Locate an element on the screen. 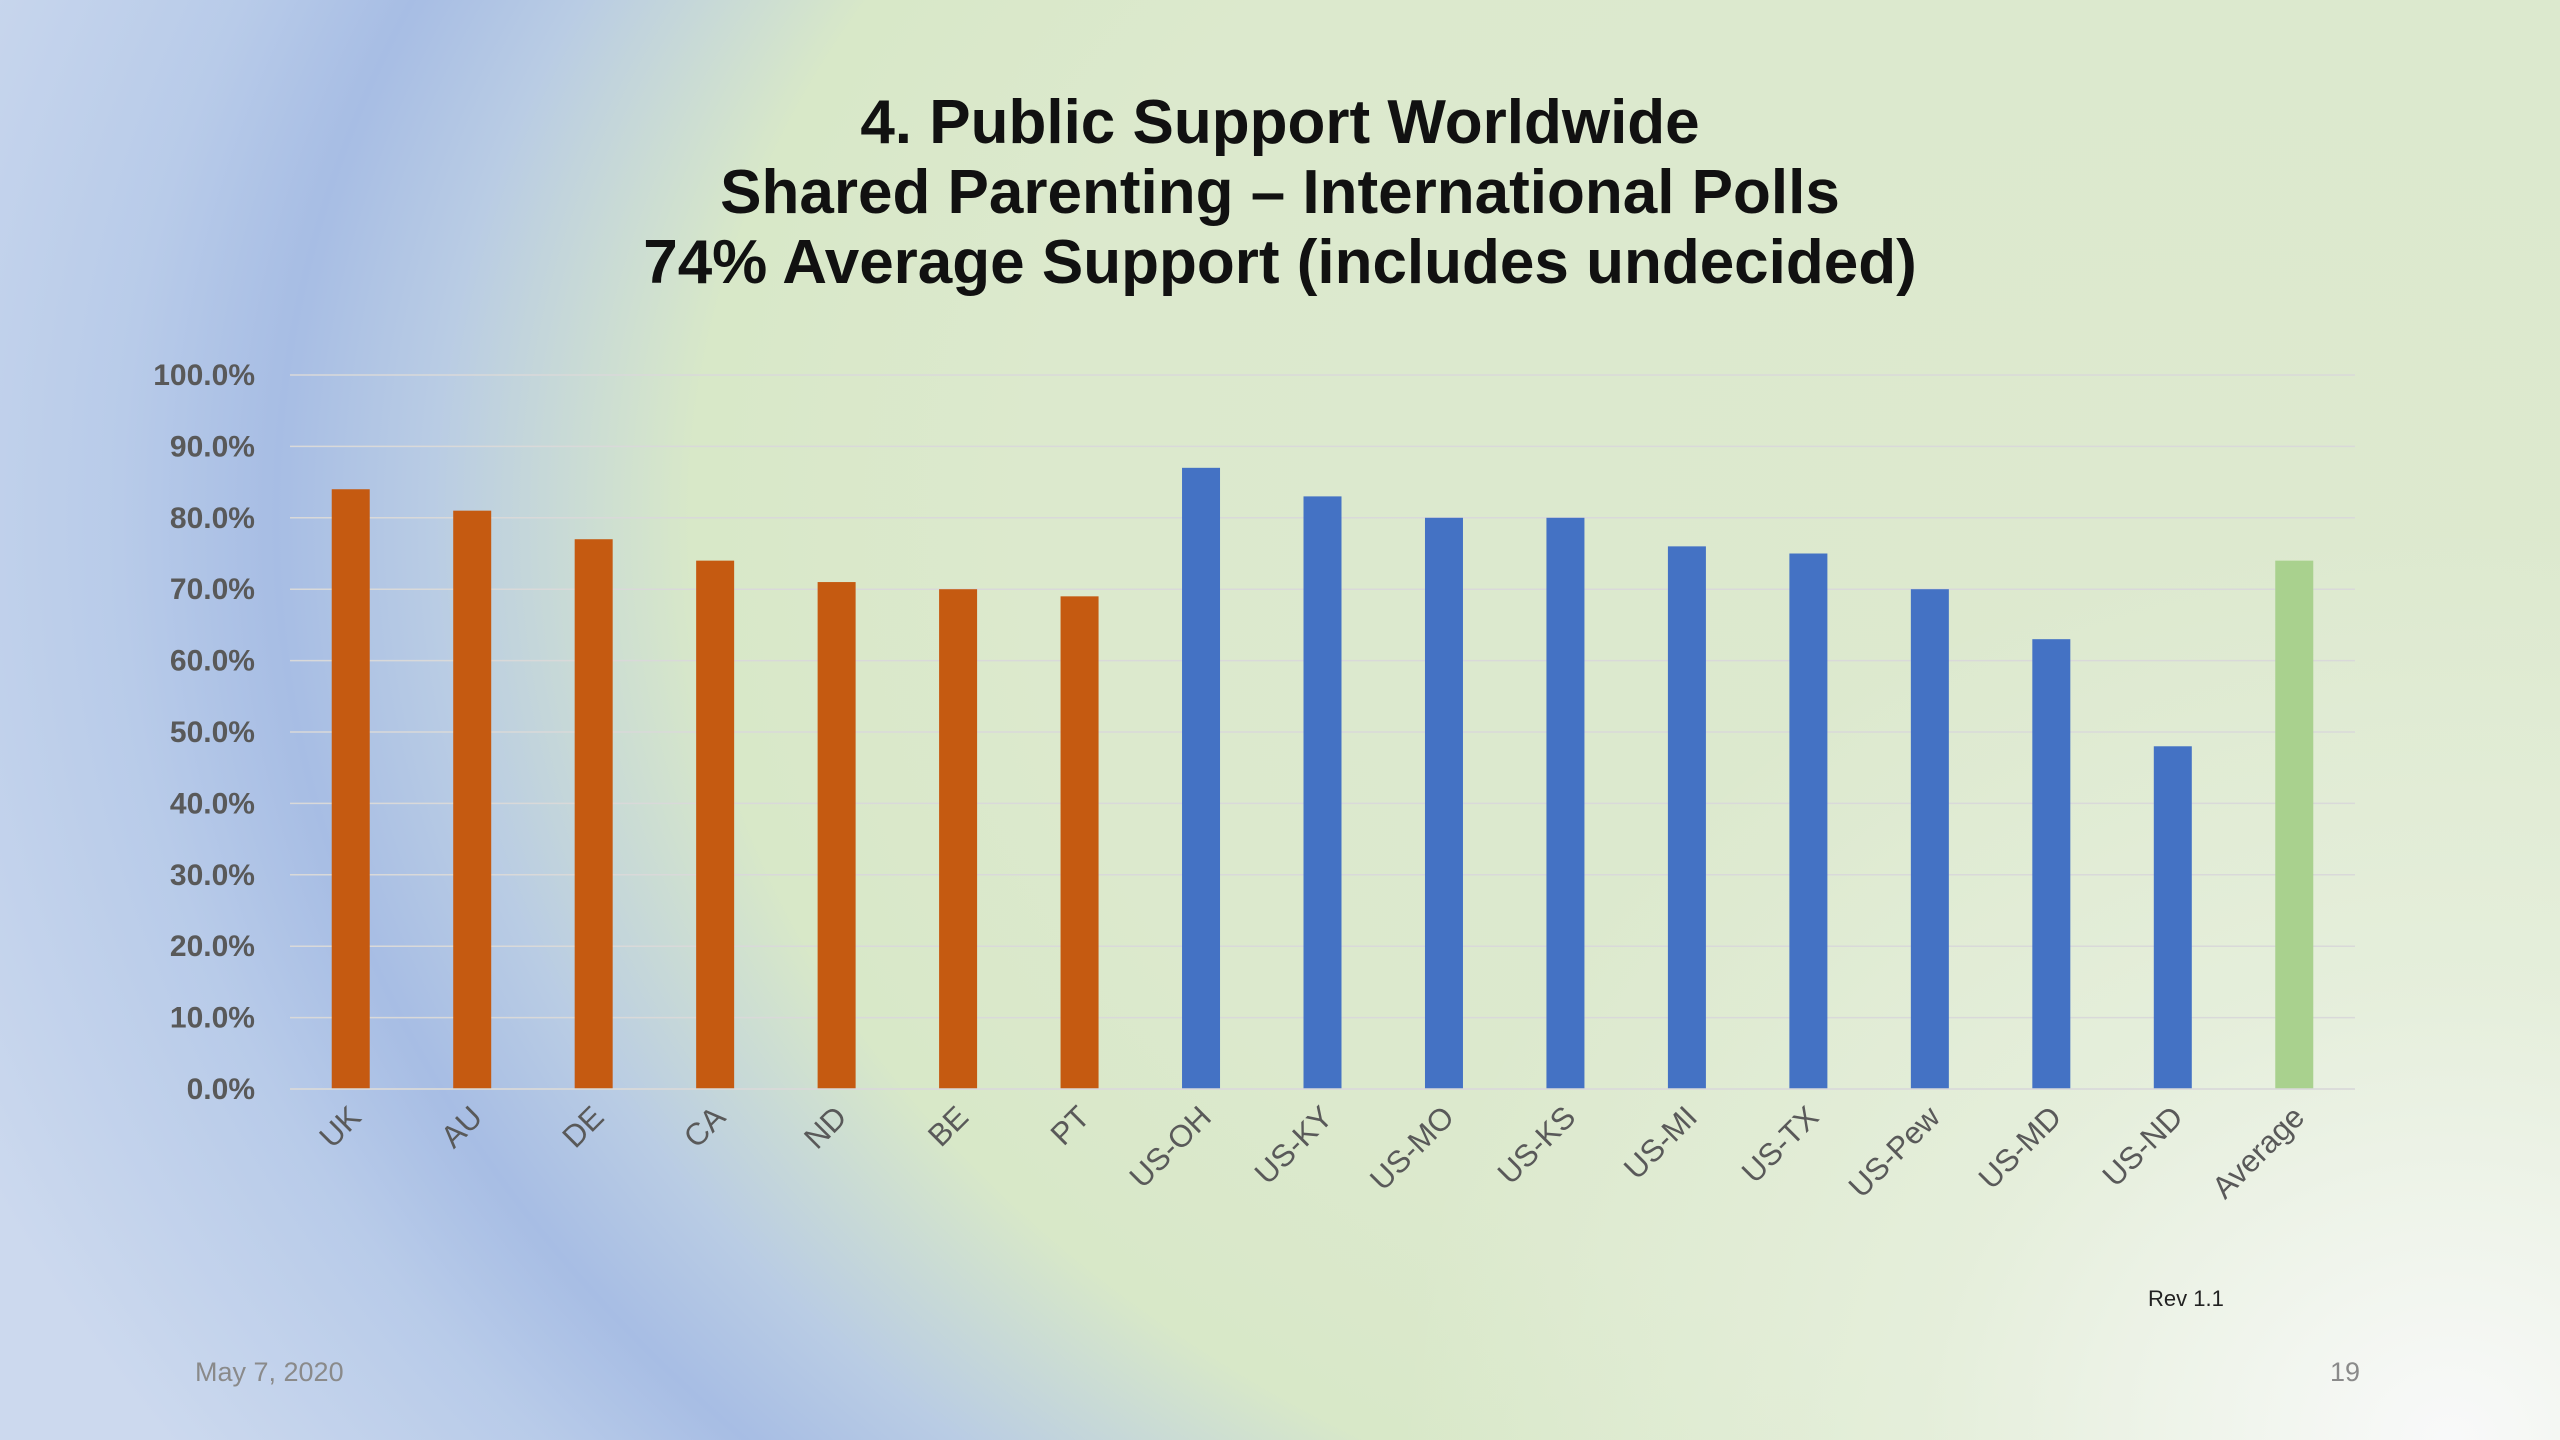 Image resolution: width=2560 pixels, height=1440 pixels. page-number: 19 is located at coordinates (2345, 1372).